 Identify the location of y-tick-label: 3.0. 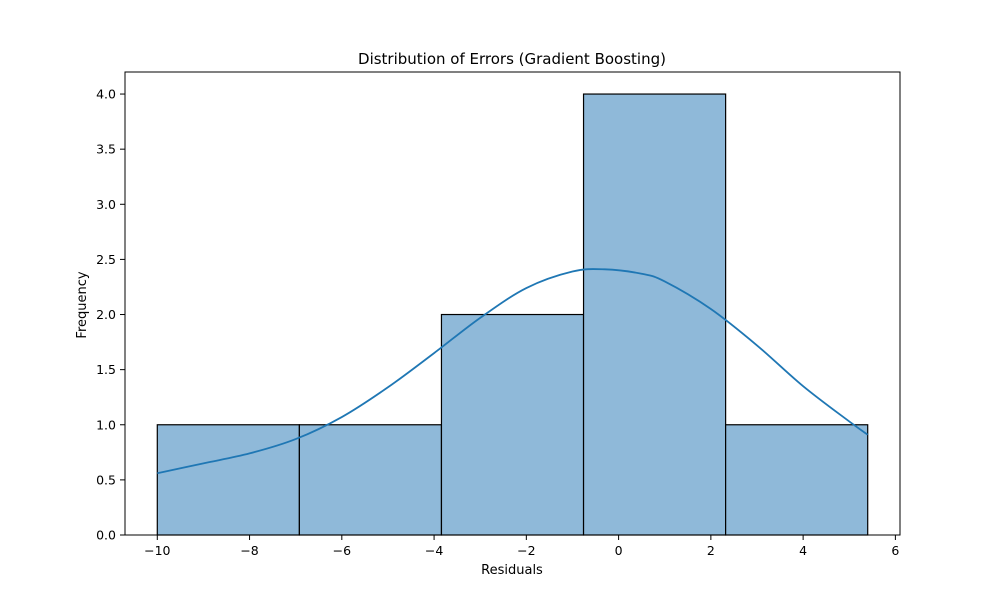
(106, 204).